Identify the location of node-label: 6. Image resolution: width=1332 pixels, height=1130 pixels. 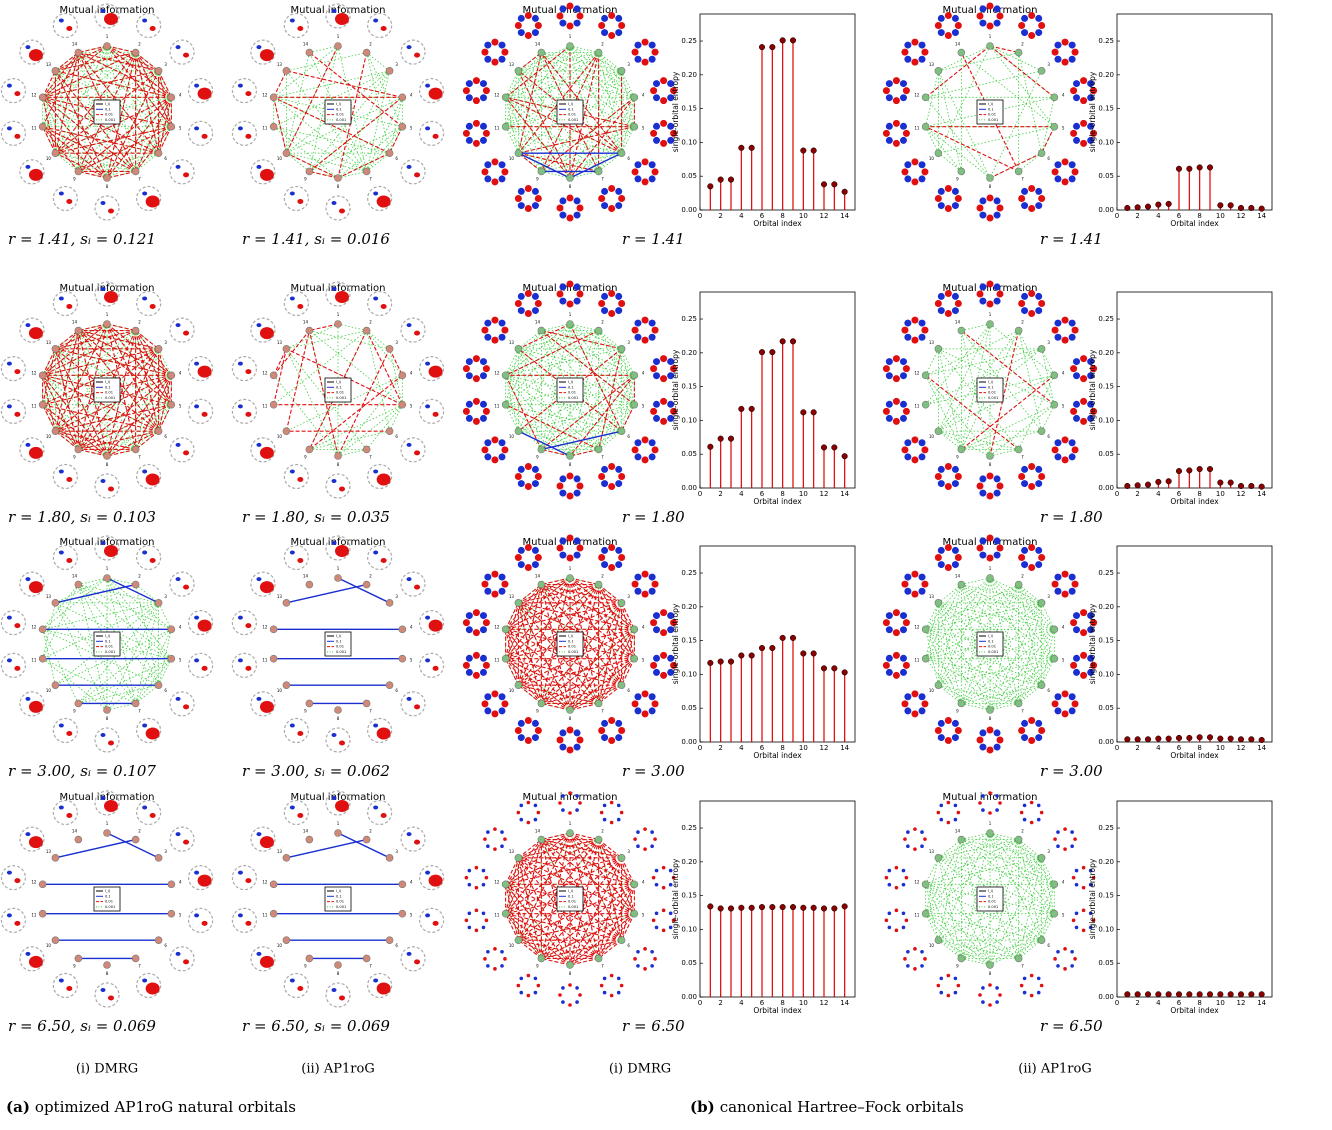
(628, 945).